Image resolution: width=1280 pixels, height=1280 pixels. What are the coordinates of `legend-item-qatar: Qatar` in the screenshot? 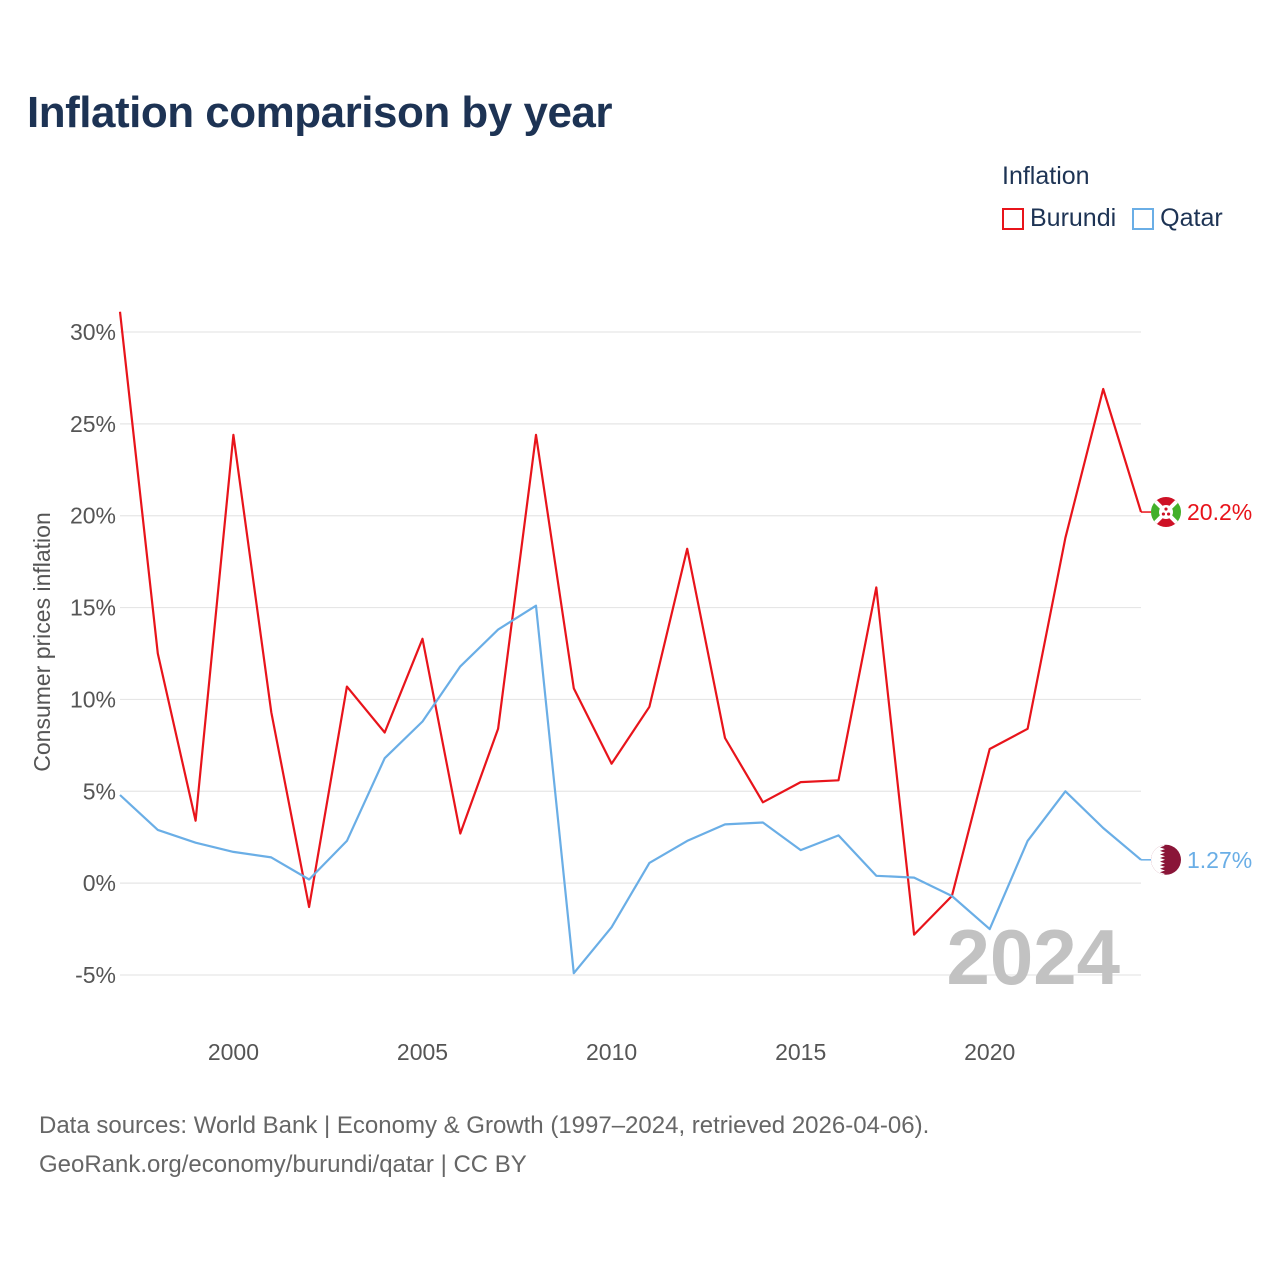 It's located at (1177, 218).